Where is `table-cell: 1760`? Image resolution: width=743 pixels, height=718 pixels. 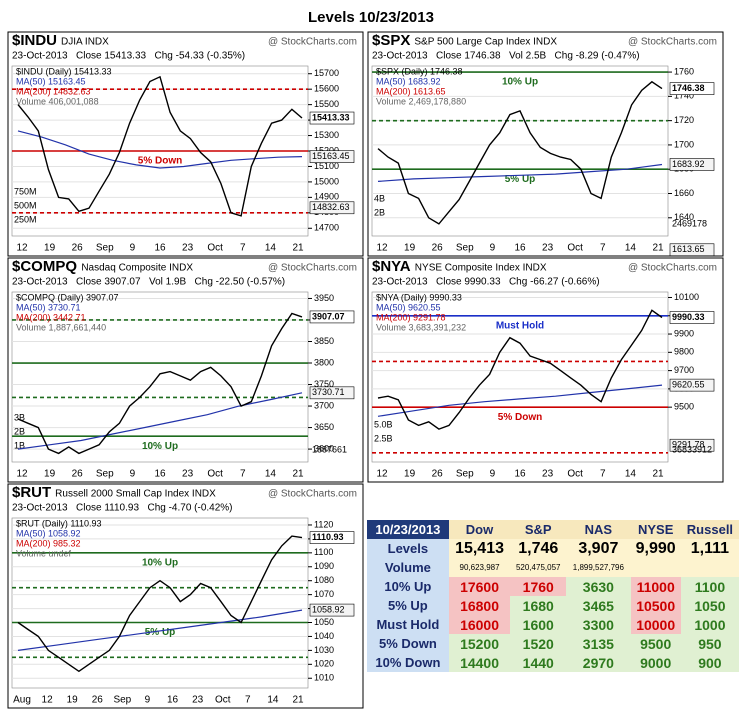
table-cell: 1760 is located at coordinates (538, 586).